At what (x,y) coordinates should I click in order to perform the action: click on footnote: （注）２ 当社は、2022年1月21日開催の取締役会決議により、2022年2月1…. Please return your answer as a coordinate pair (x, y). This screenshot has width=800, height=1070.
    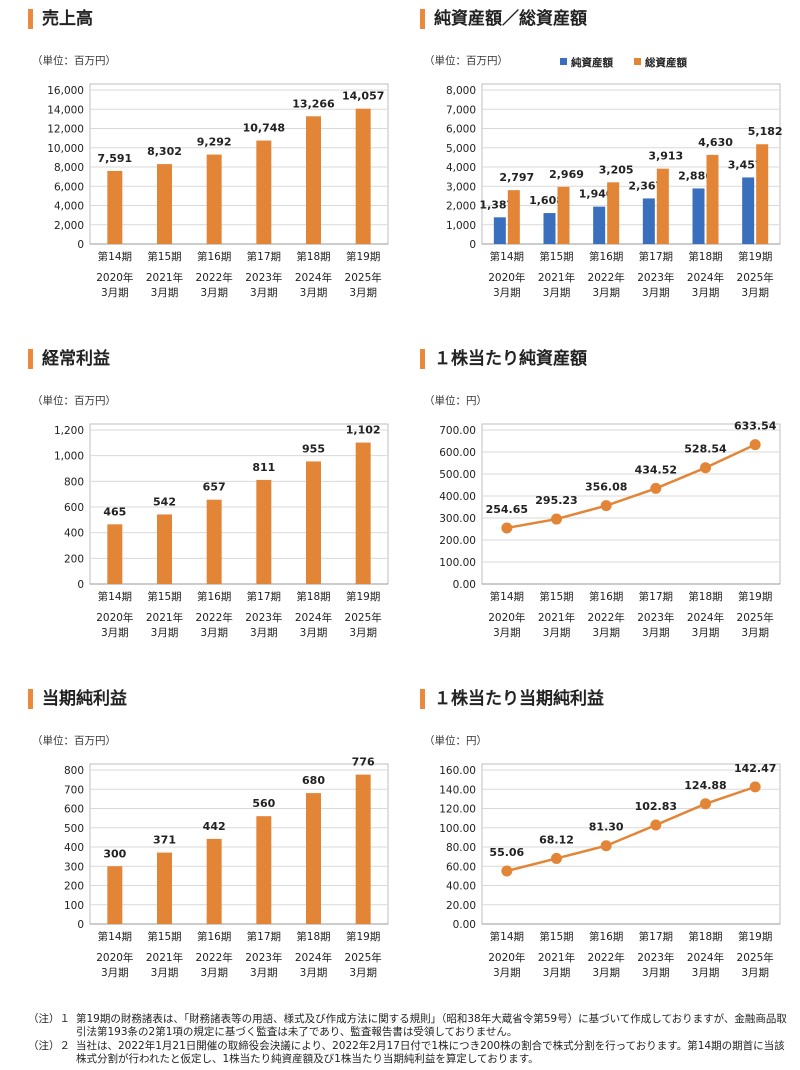
    Looking at the image, I should click on (408, 1053).